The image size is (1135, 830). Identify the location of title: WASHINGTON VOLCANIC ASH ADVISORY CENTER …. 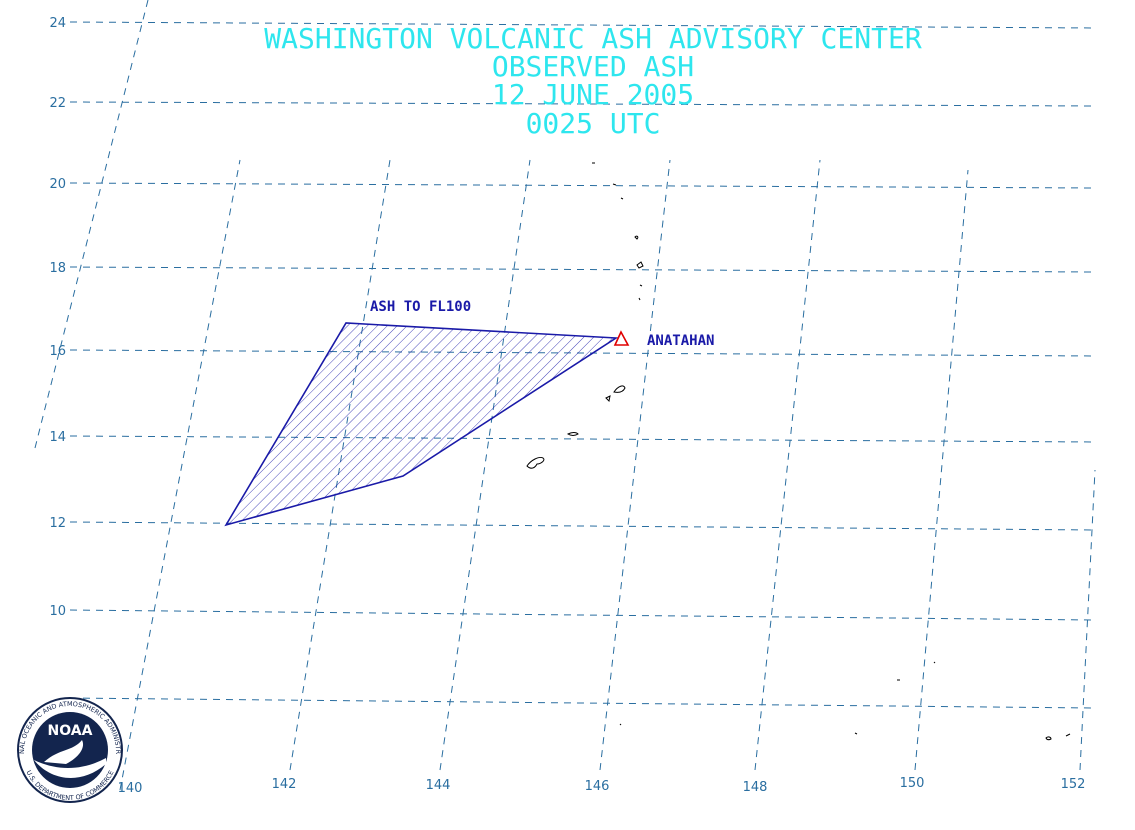
(593, 81).